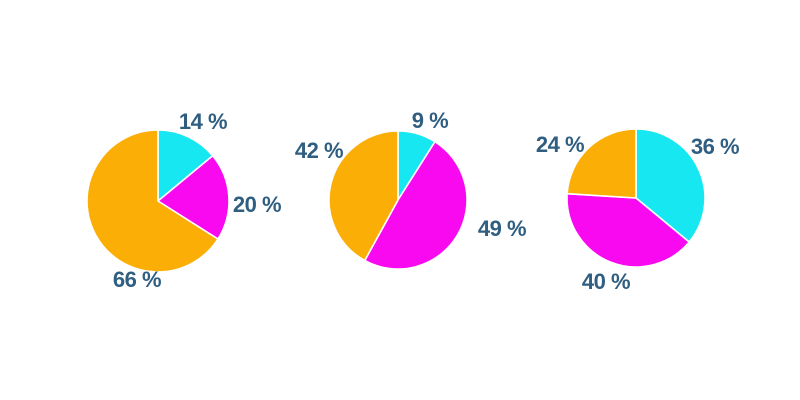  What do you see at coordinates (560, 144) in the screenshot?
I see `pie-3-orange-slice-label: 24 %` at bounding box center [560, 144].